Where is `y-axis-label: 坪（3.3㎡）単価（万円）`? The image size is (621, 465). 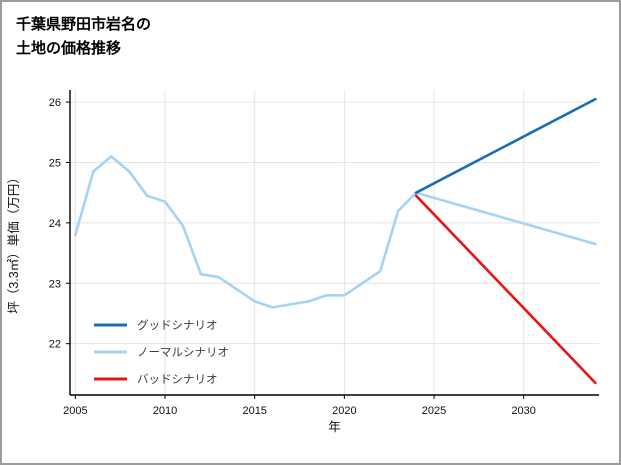
y-axis-label: 坪（3.3㎡）単価（万円） is located at coordinates (14, 242).